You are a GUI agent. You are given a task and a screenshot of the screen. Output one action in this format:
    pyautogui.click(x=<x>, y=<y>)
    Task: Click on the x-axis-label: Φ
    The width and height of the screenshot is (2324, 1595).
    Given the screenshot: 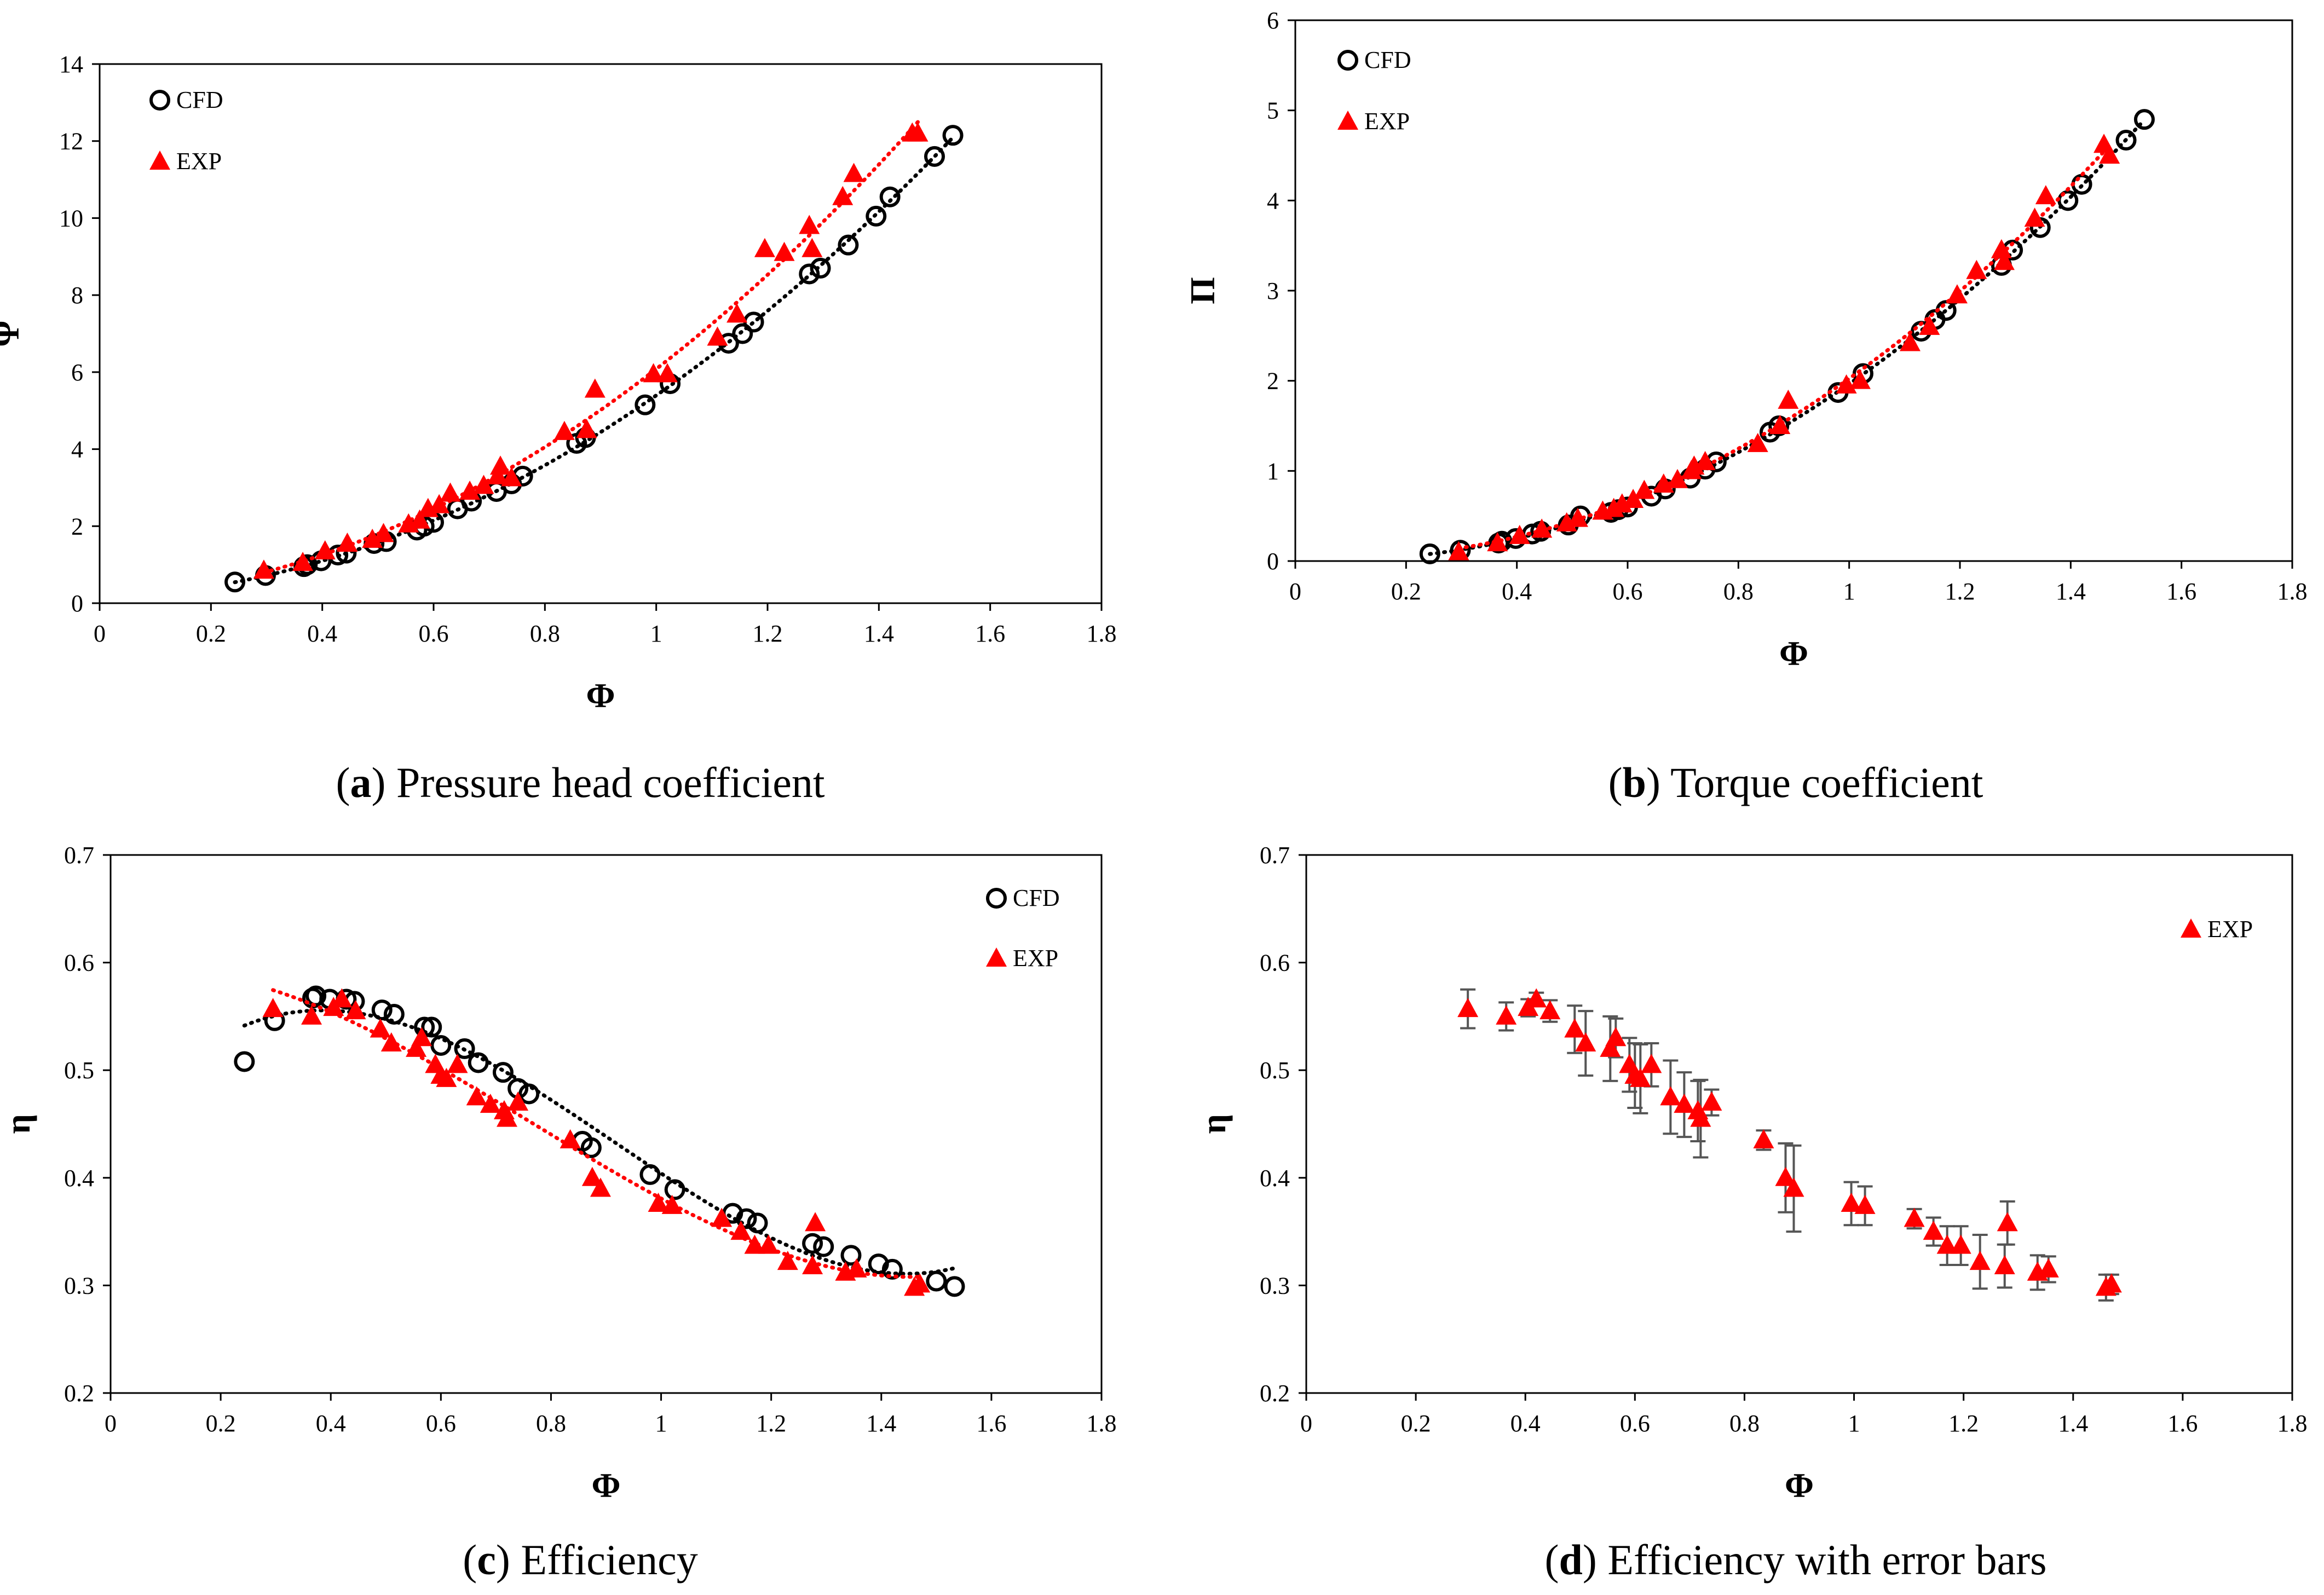 What is the action you would take?
    pyautogui.click(x=605, y=1485)
    